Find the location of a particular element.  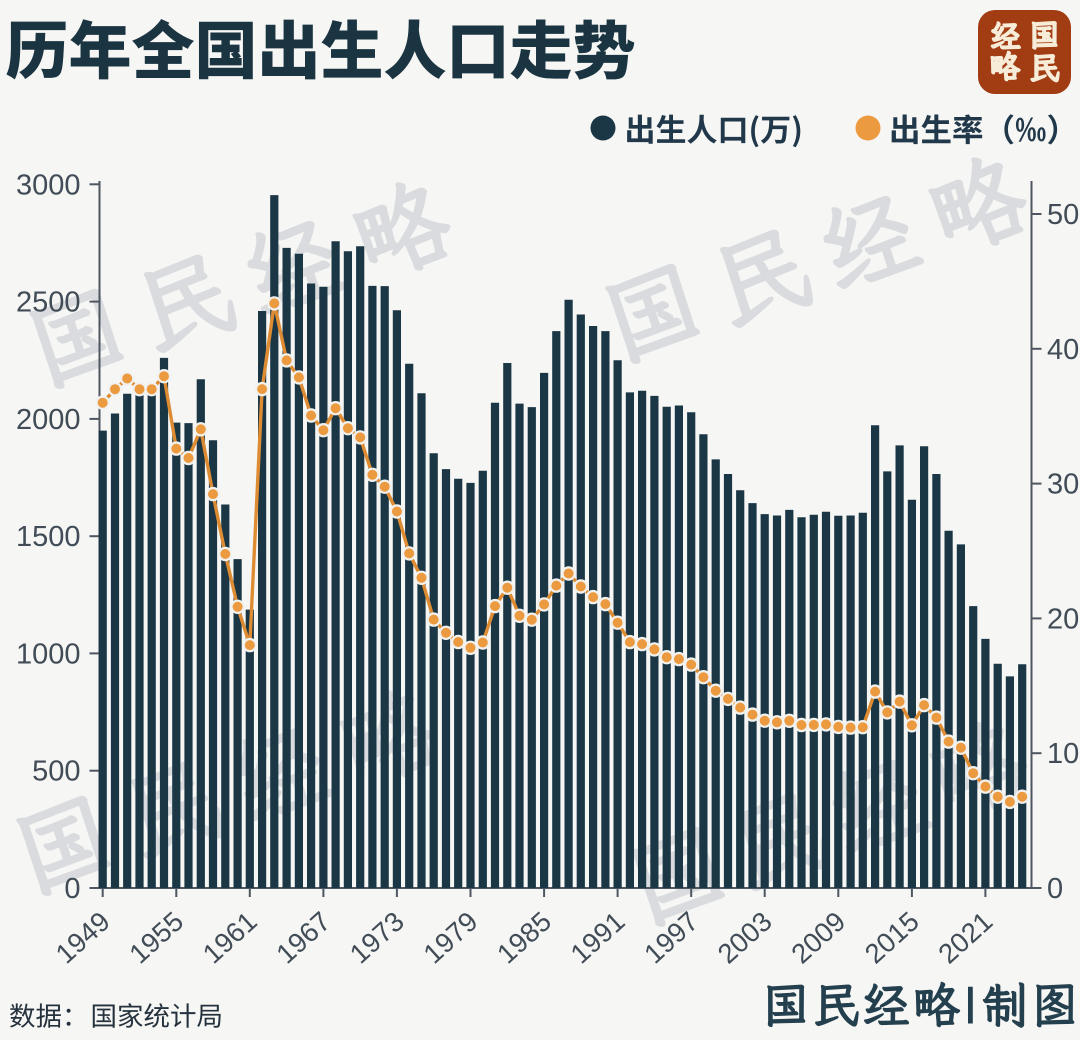

svg-text: 30 is located at coordinates (1063, 485).